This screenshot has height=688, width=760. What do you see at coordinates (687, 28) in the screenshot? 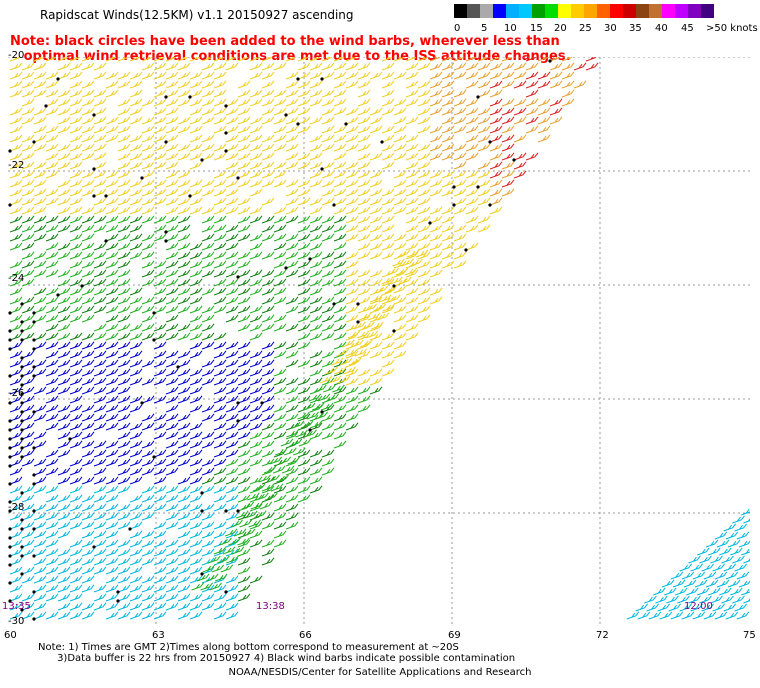
I see `scale-label-45: 45` at bounding box center [687, 28].